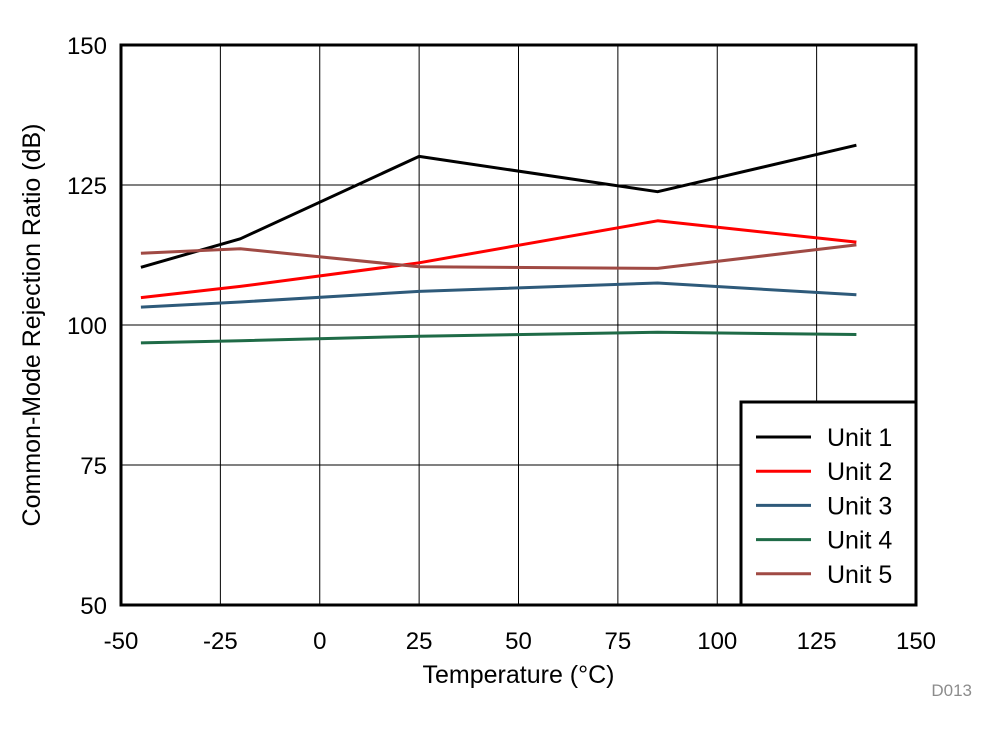 This screenshot has height=734, width=998. Describe the element at coordinates (32, 325) in the screenshot. I see `y-axis-title: Common-Mode Rejection Ratio (dB)` at that location.